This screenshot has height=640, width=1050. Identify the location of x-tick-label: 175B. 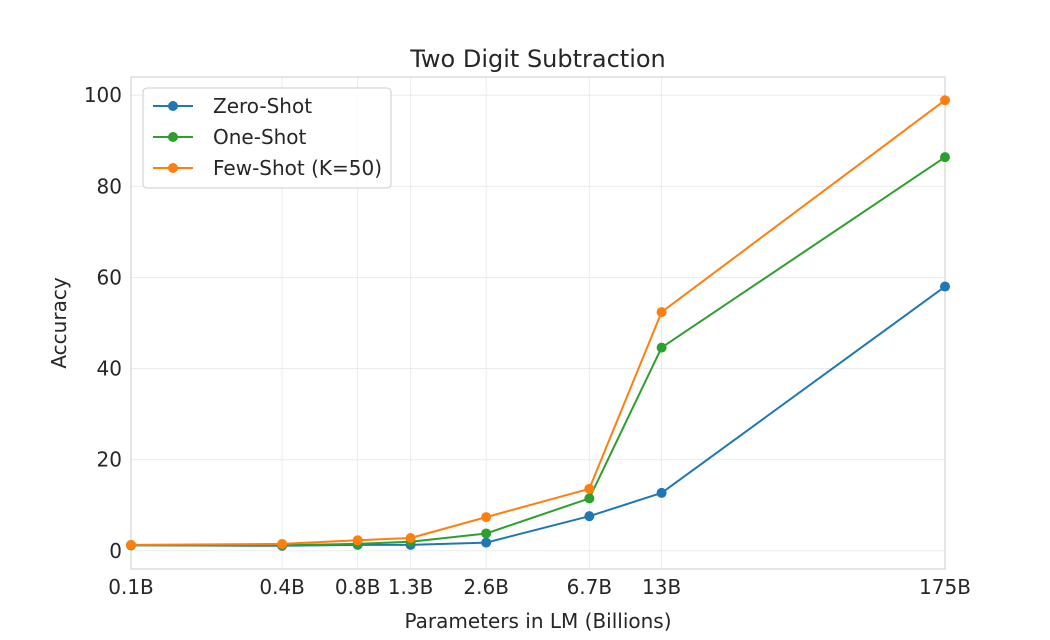
(945, 587).